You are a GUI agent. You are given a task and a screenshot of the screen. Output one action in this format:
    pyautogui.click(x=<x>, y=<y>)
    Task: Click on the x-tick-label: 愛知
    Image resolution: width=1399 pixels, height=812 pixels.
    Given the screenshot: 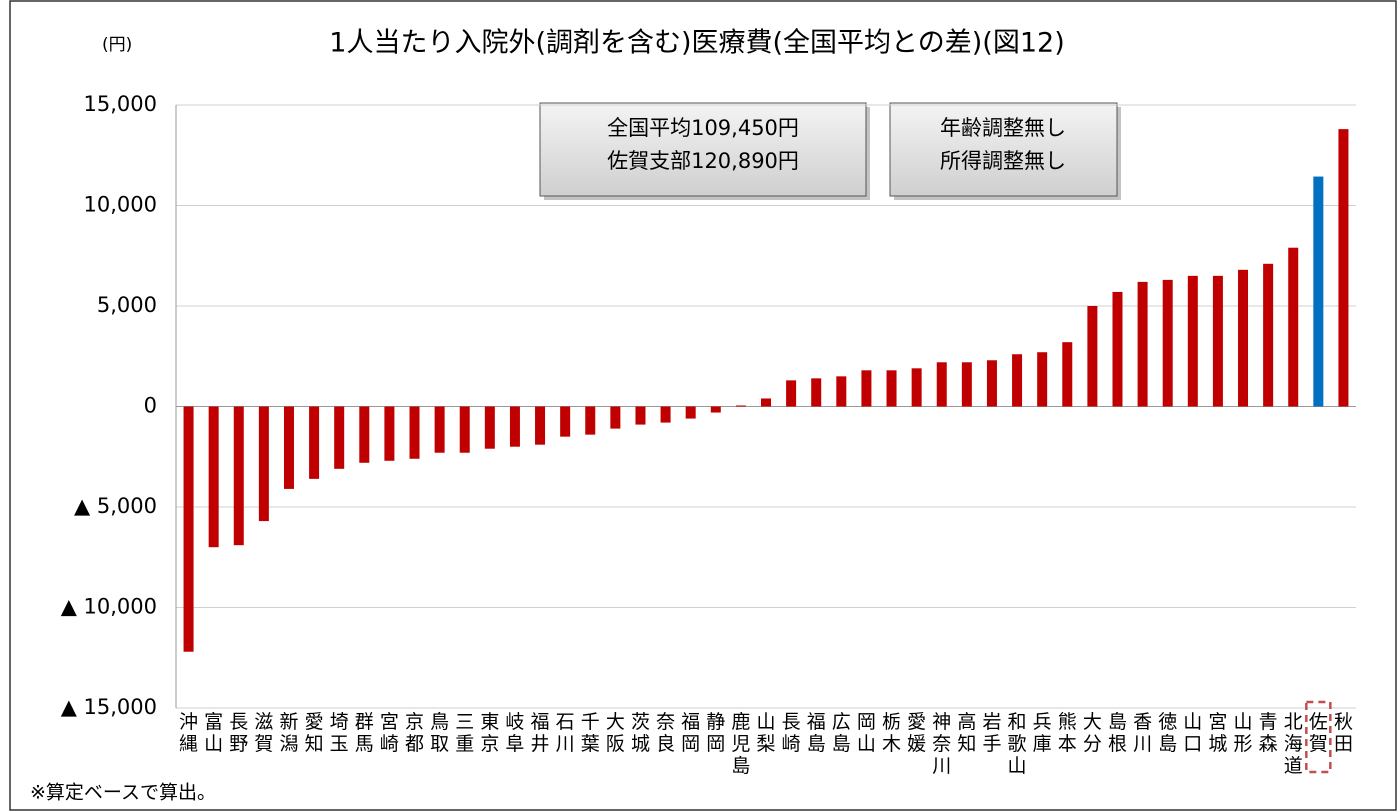 What is the action you would take?
    pyautogui.click(x=314, y=733)
    